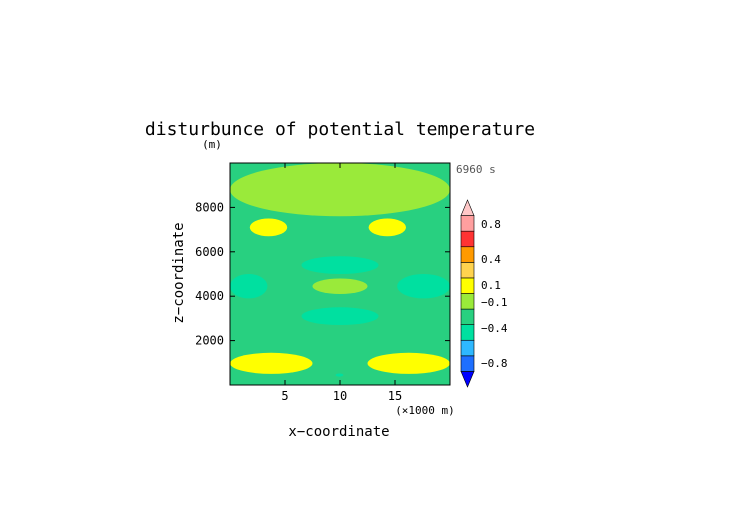 The image size is (752, 532). What do you see at coordinates (339, 375) in the screenshot?
I see `contour-cool-bottom-center` at bounding box center [339, 375].